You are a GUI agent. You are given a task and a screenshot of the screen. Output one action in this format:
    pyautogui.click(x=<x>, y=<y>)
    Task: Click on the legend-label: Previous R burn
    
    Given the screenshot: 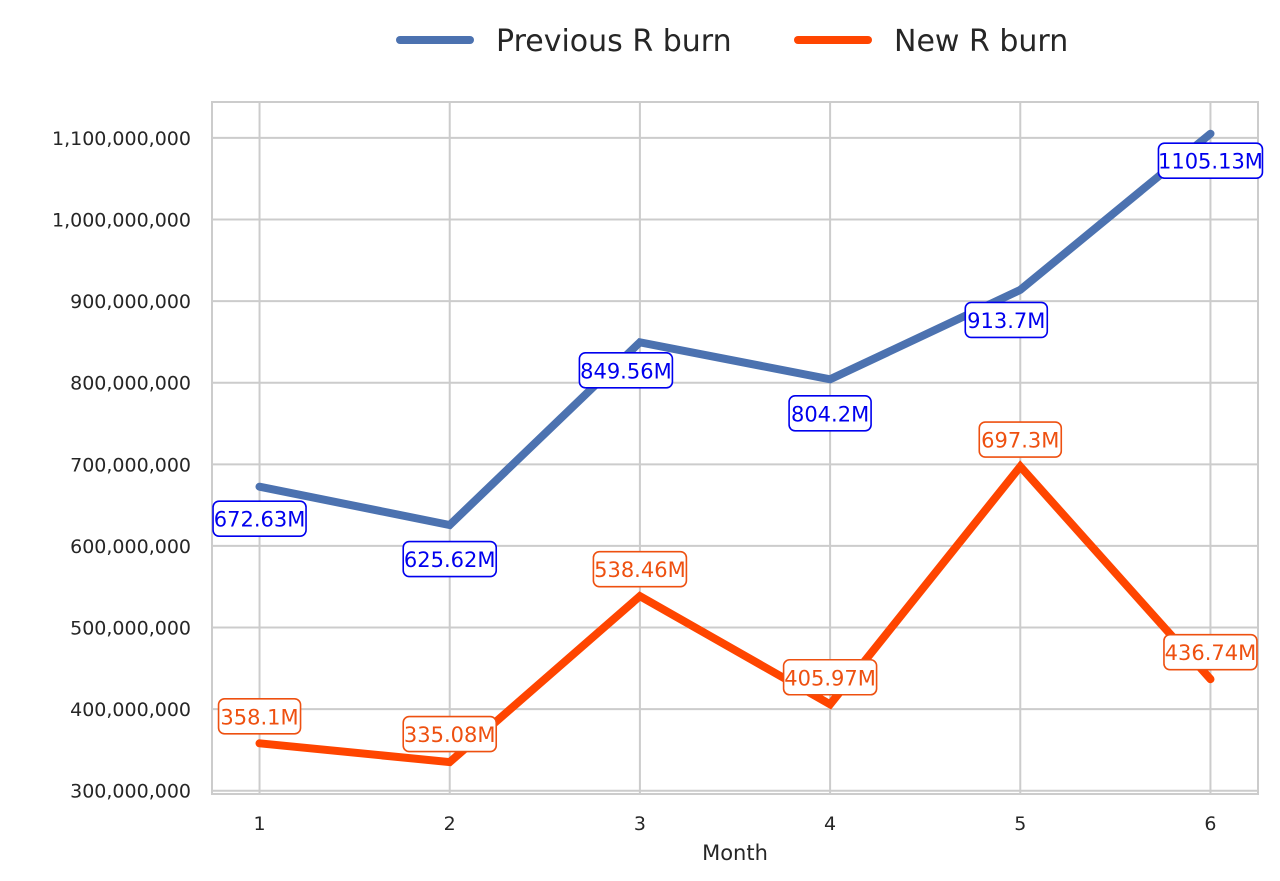 What is the action you would take?
    pyautogui.click(x=614, y=41)
    